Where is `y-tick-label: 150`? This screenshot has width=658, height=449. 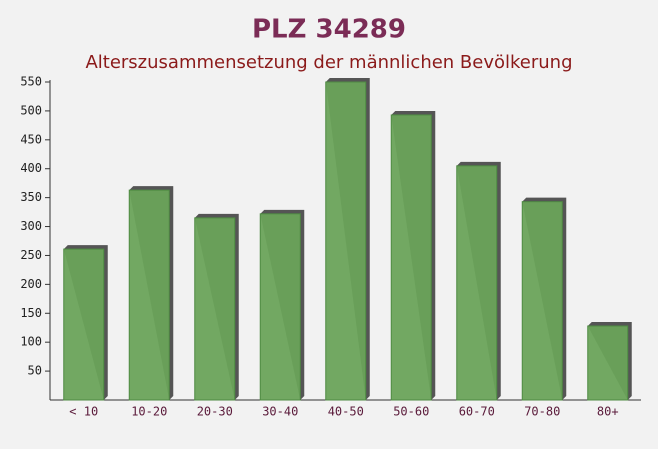 y-tick-label: 150 is located at coordinates (31, 313).